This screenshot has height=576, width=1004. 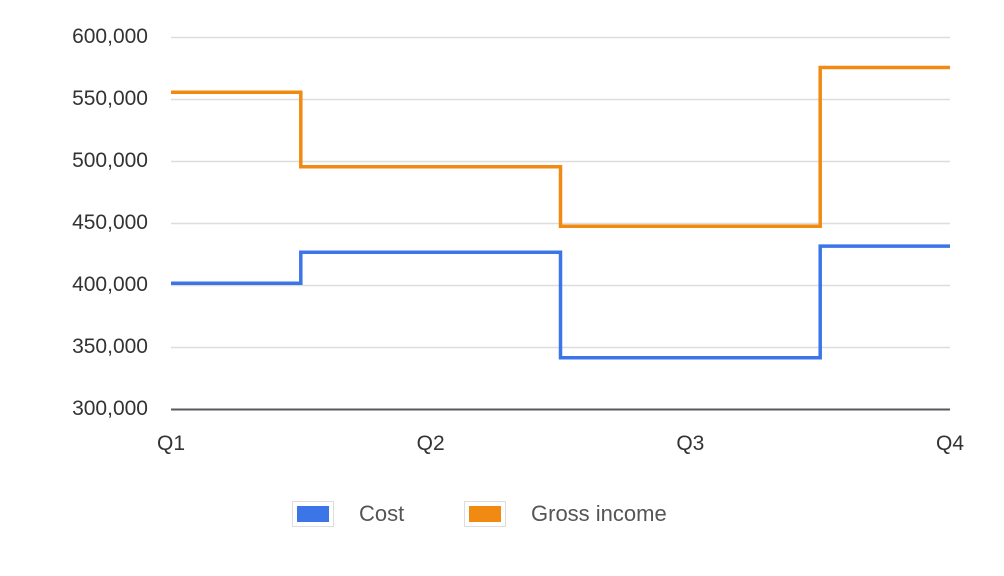 I want to click on cost-swatch-icon, so click(x=313, y=514).